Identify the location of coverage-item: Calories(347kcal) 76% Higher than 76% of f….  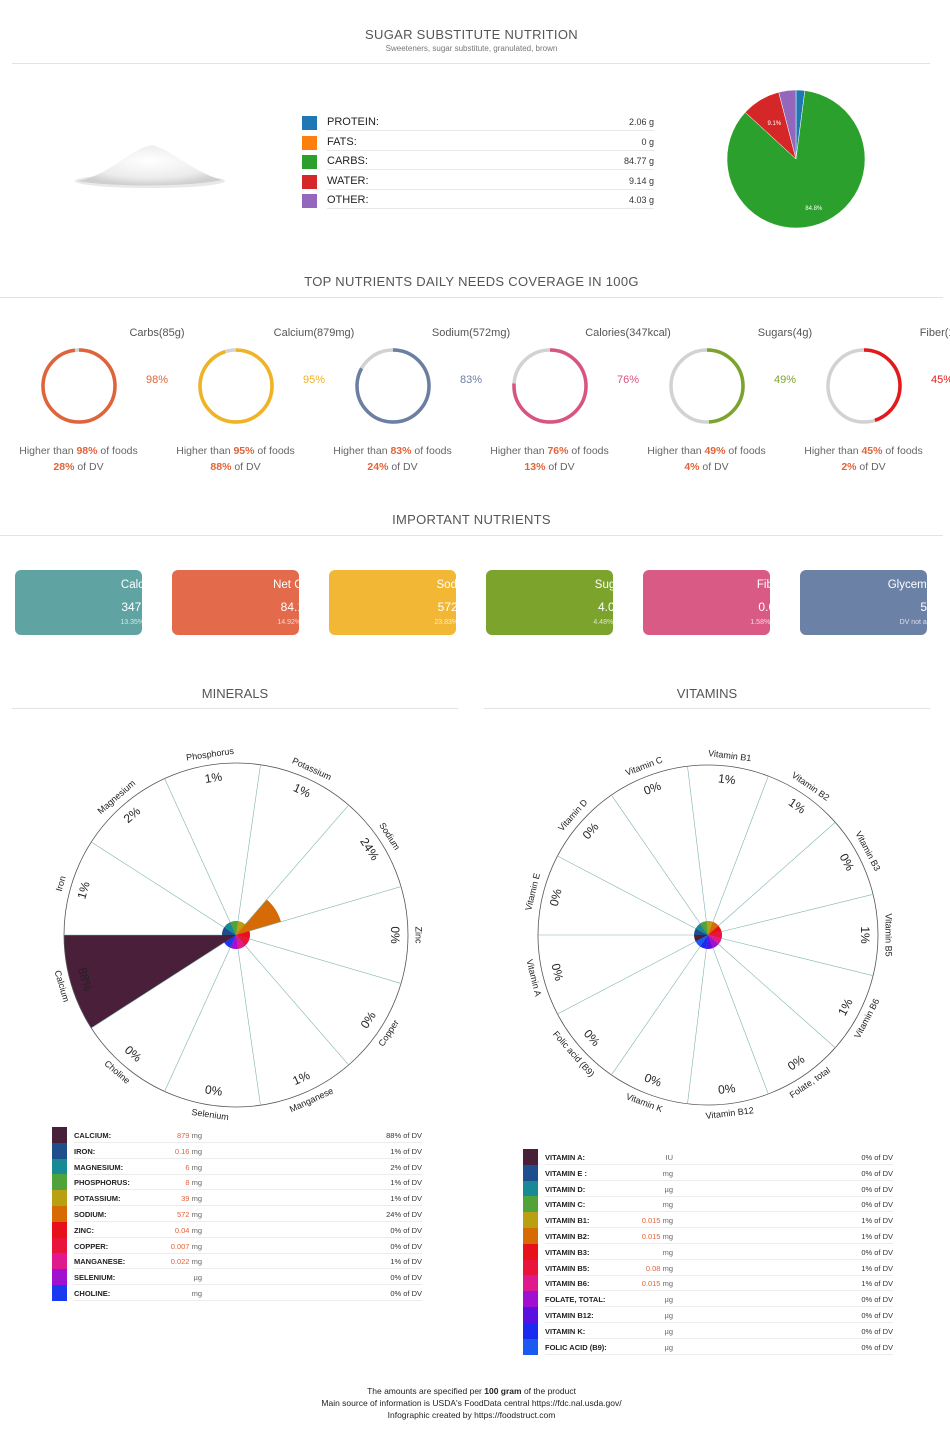
(571, 402).